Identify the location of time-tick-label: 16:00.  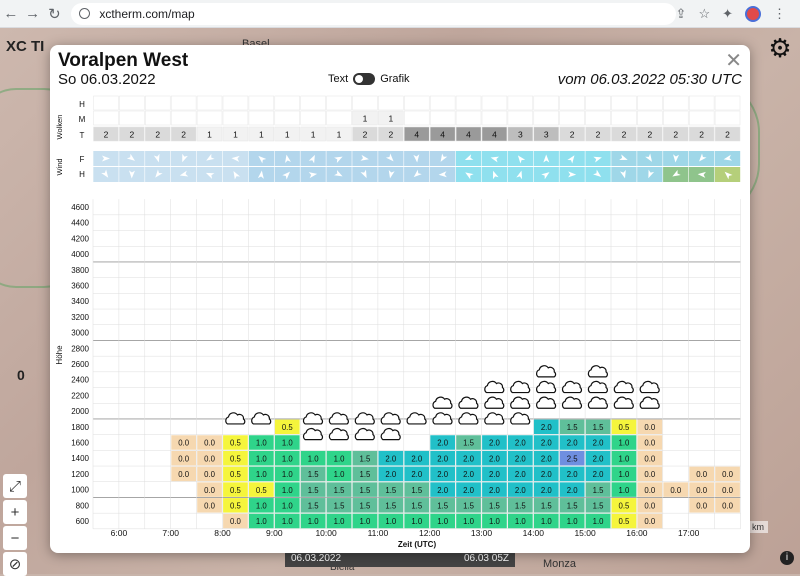
(637, 533).